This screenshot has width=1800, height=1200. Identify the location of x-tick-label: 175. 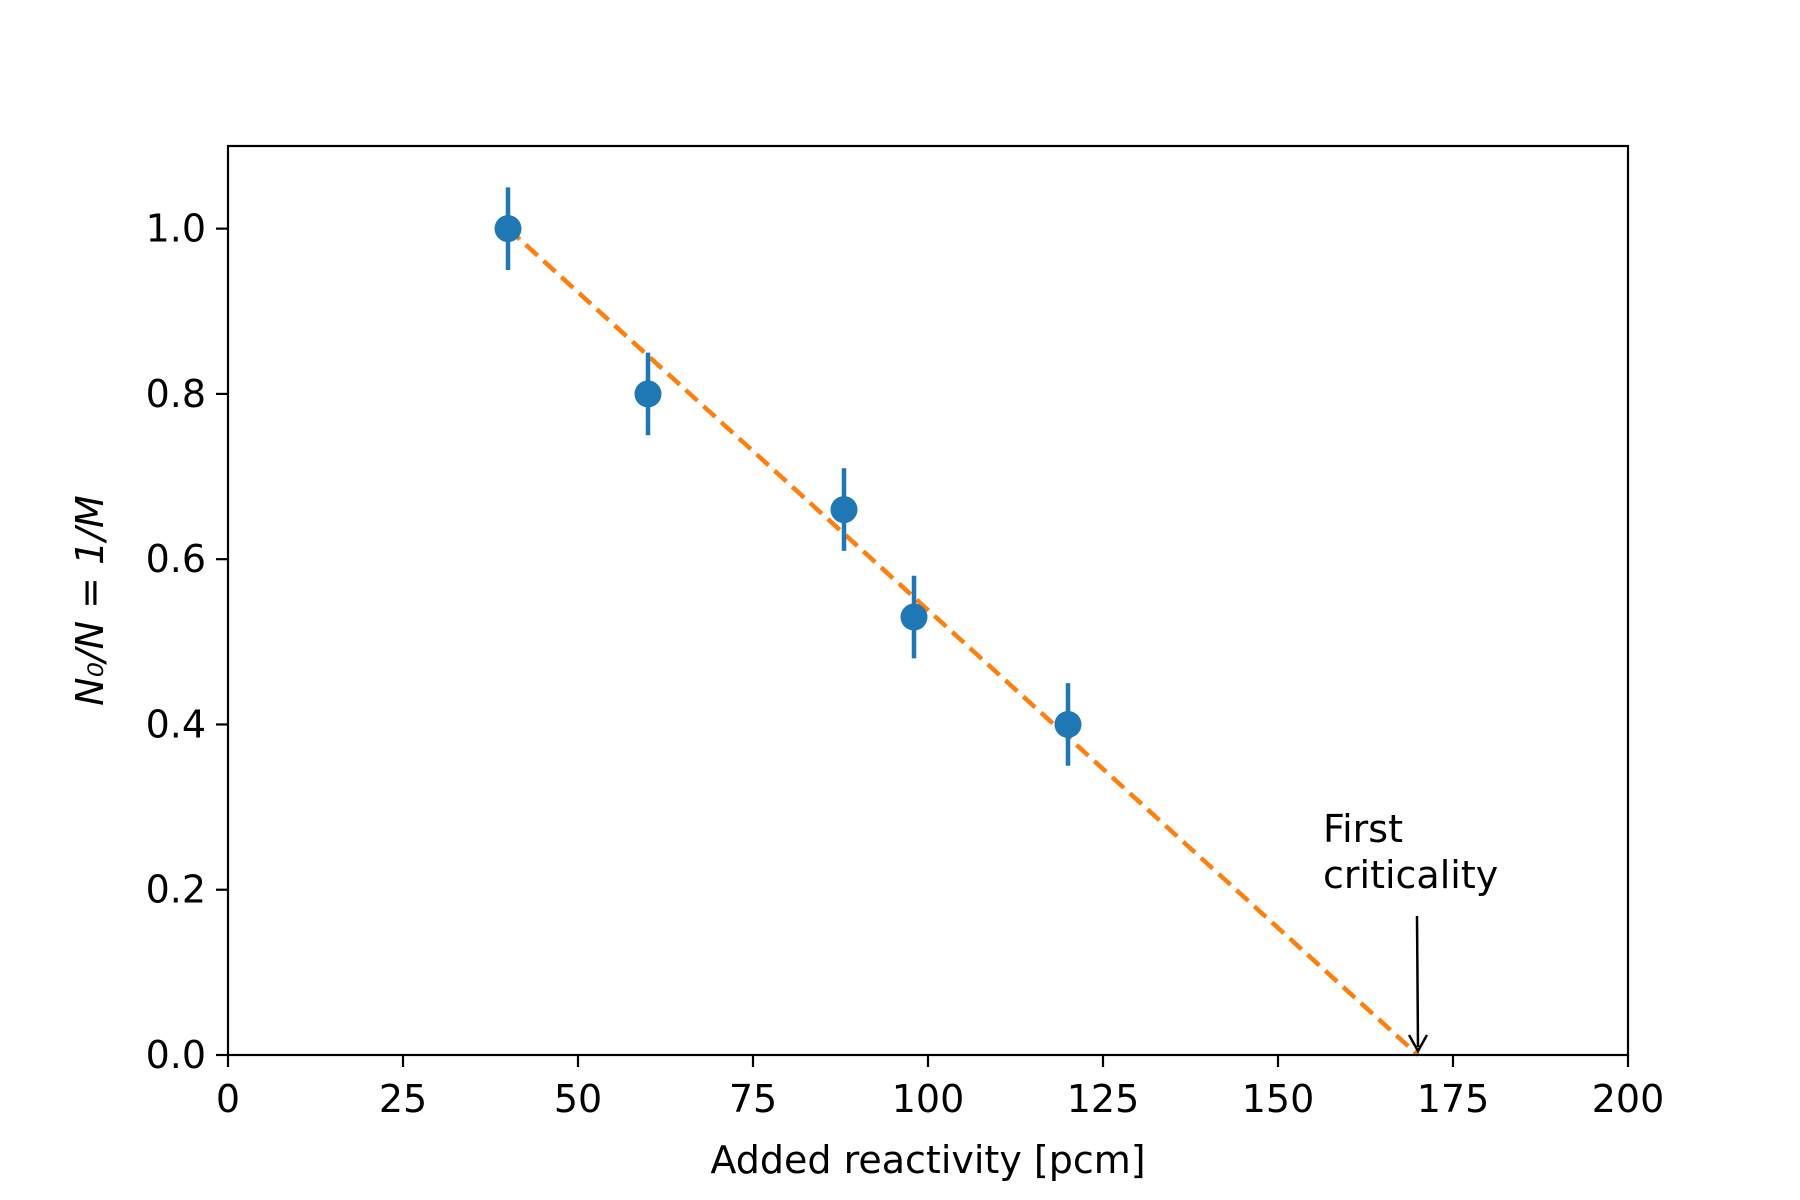
(1453, 1099).